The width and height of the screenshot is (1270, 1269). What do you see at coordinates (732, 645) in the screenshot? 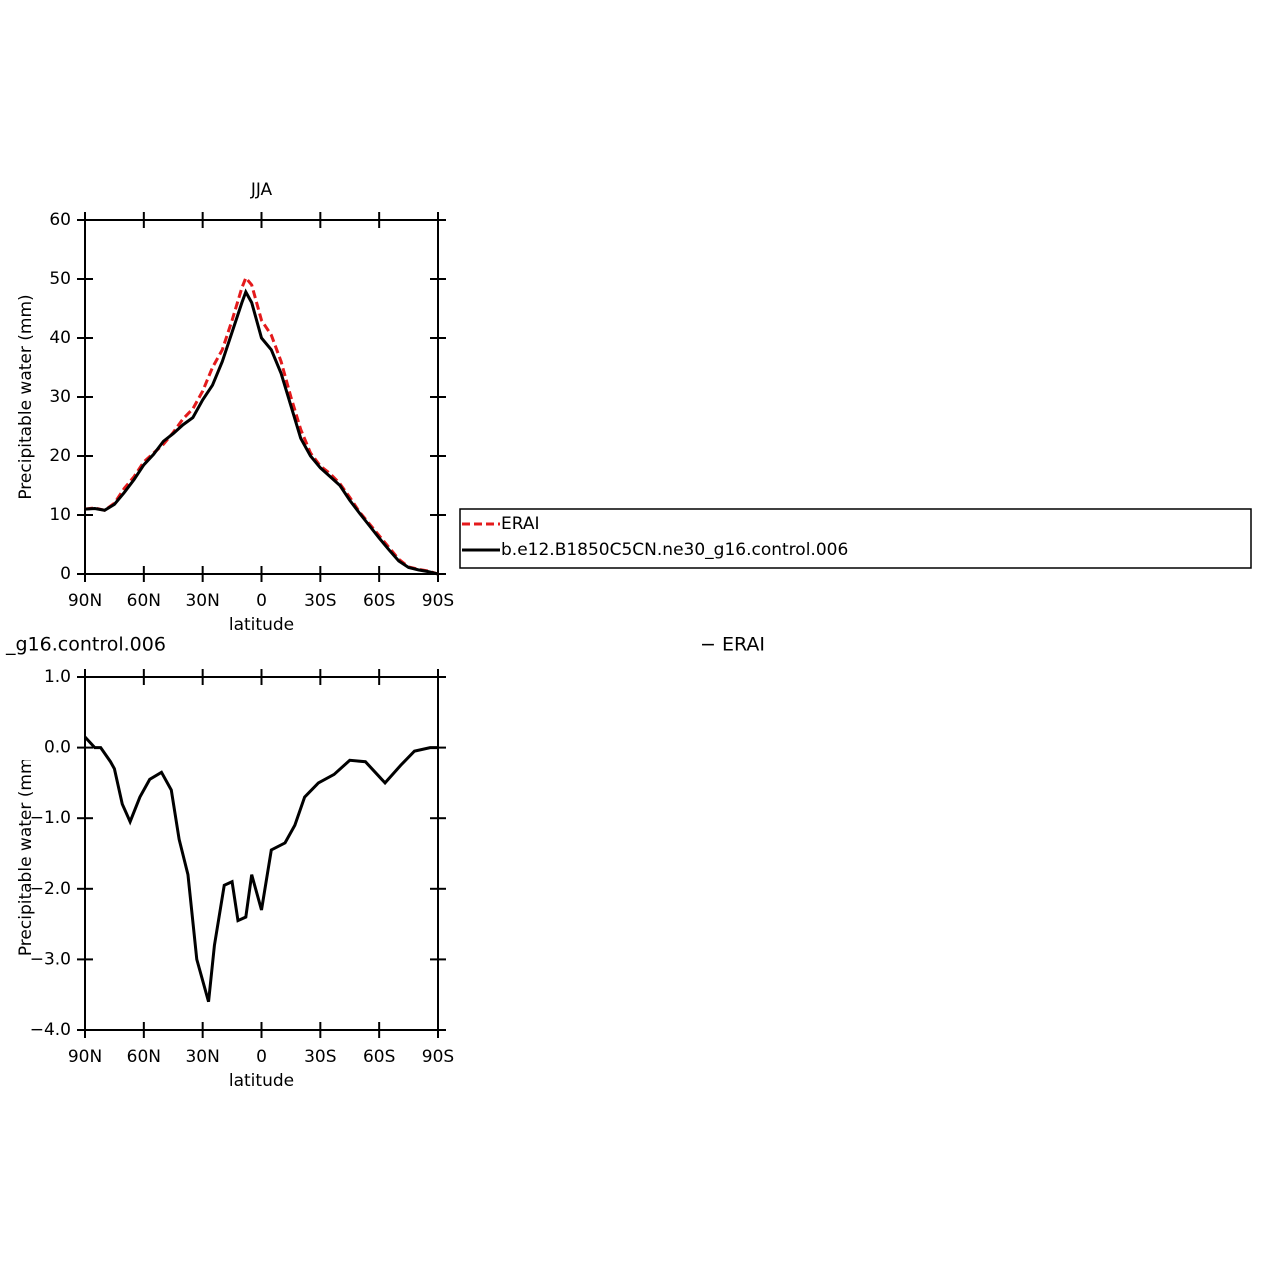
I see `chart-subtitle: − ERAI` at bounding box center [732, 645].